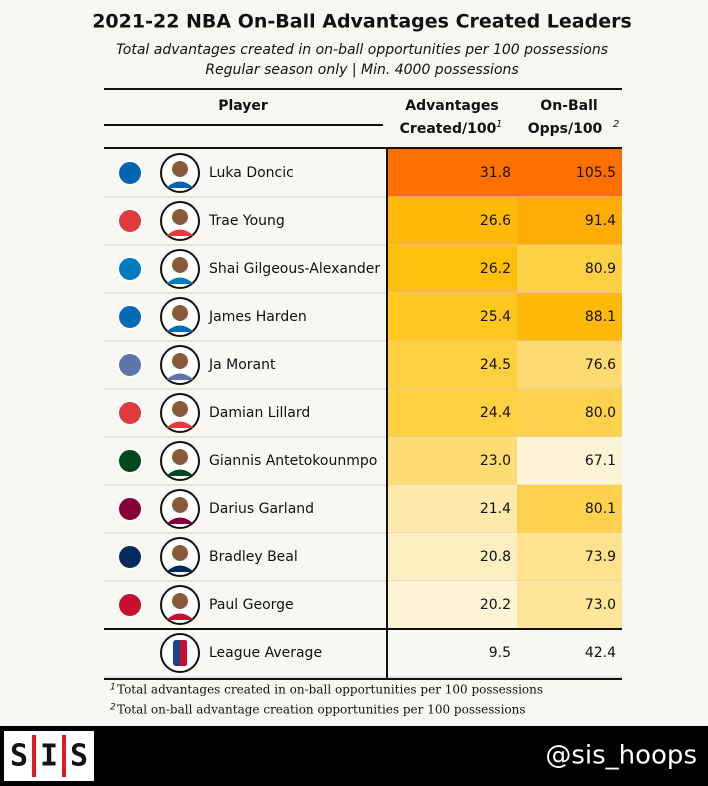 The width and height of the screenshot is (708, 786). I want to click on nba-logo, so click(183, 653).